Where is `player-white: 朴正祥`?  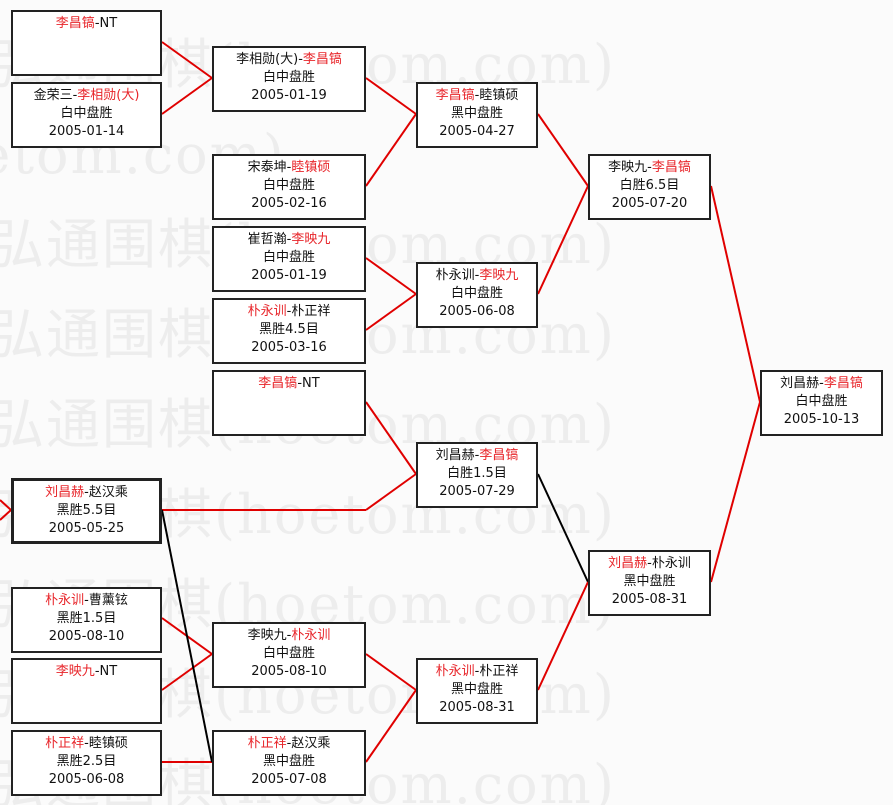 player-white: 朴正祥 is located at coordinates (499, 671).